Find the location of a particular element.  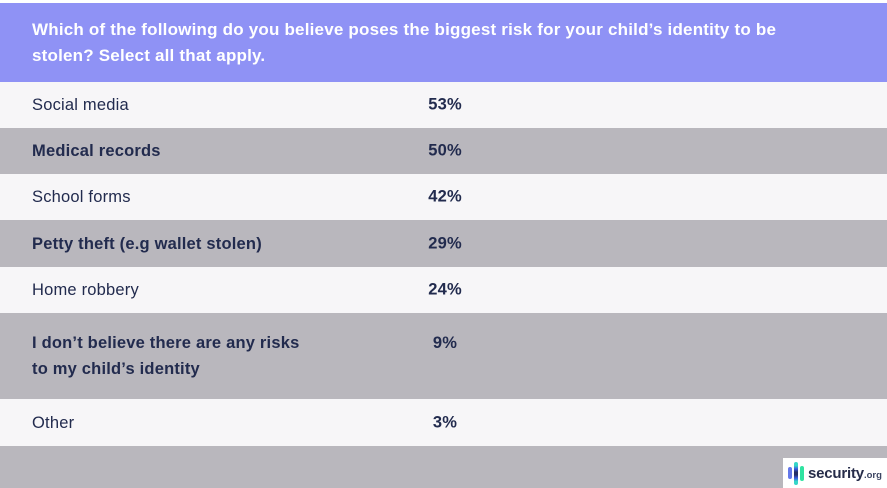

table-row: Social media 53% is located at coordinates (443, 105).